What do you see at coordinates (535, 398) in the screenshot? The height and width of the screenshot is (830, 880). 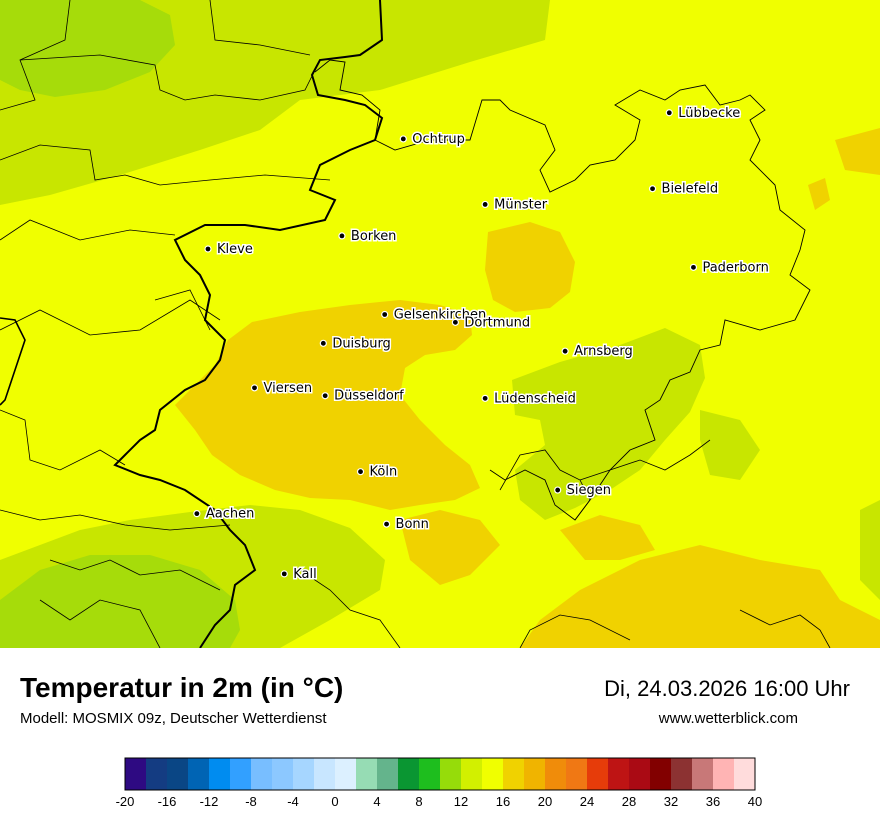 I see `city-label: Lüdenscheid` at bounding box center [535, 398].